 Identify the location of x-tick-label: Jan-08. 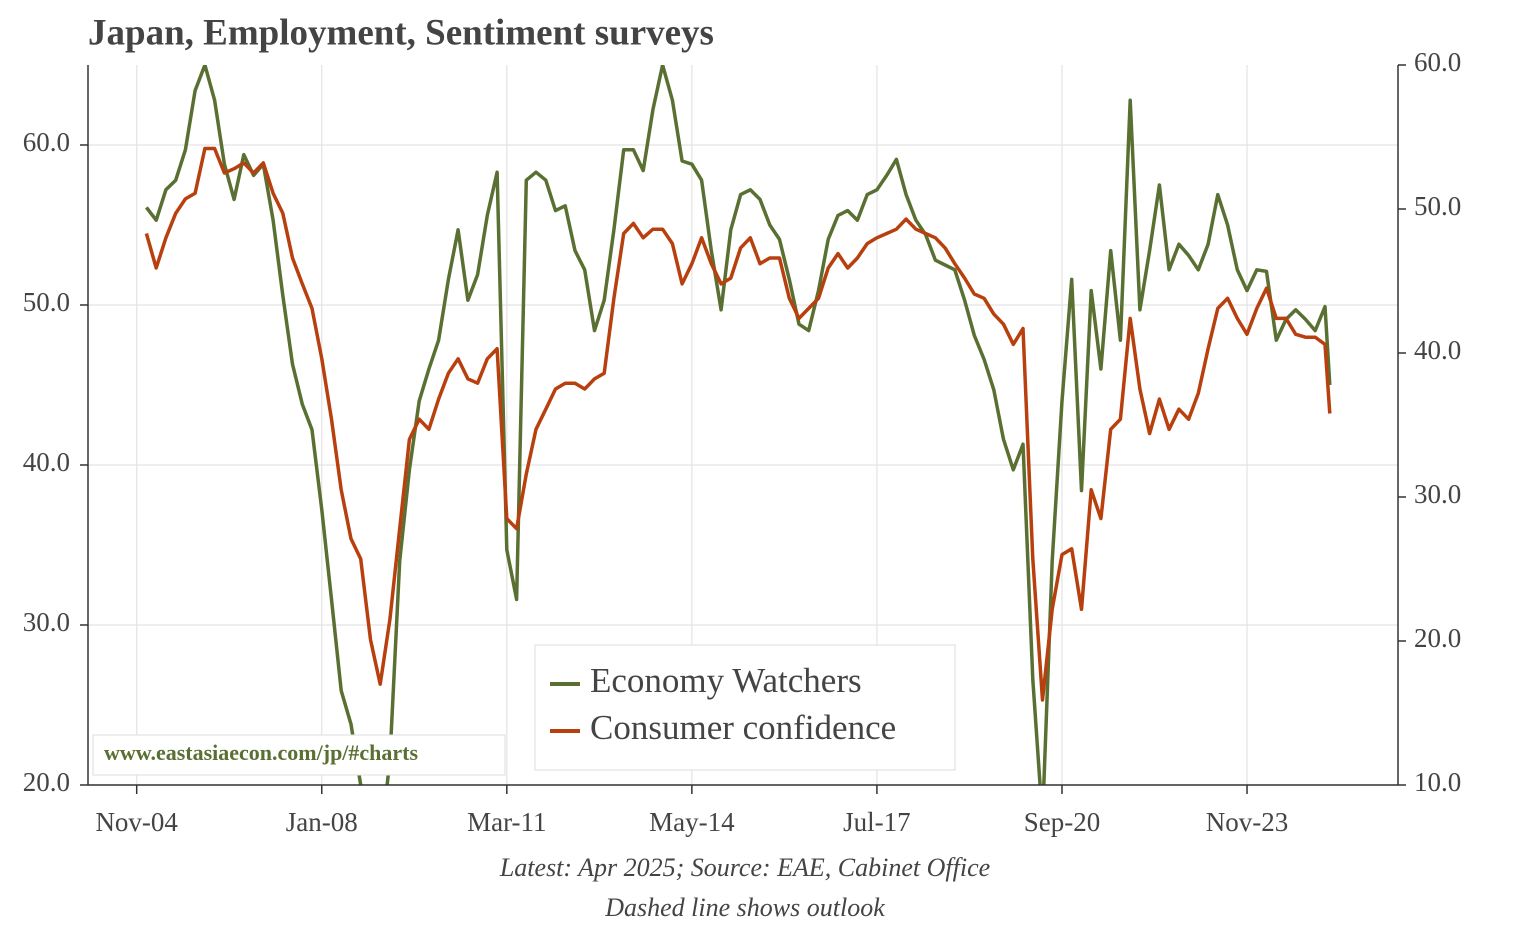
(322, 822).